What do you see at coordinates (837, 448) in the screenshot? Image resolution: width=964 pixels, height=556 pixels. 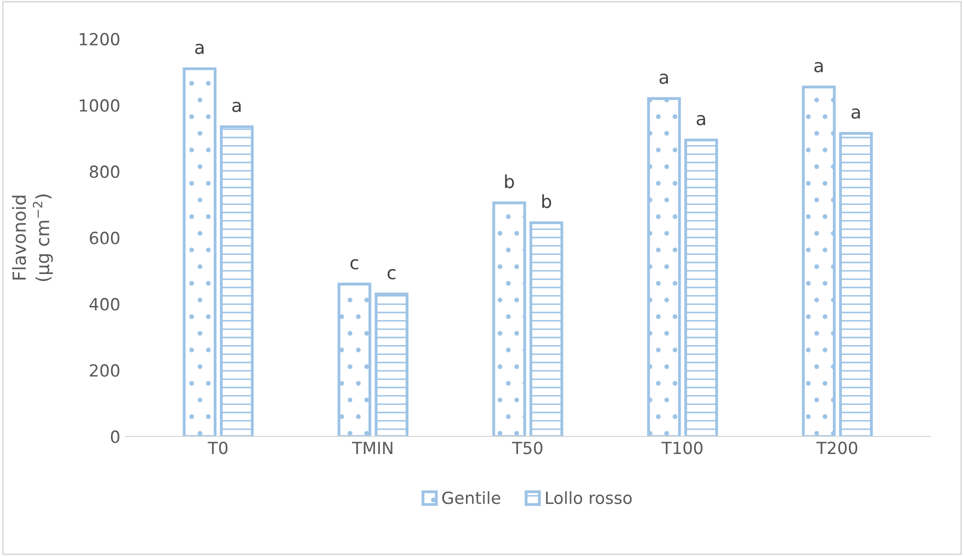 I see `x-tick-label: T200` at bounding box center [837, 448].